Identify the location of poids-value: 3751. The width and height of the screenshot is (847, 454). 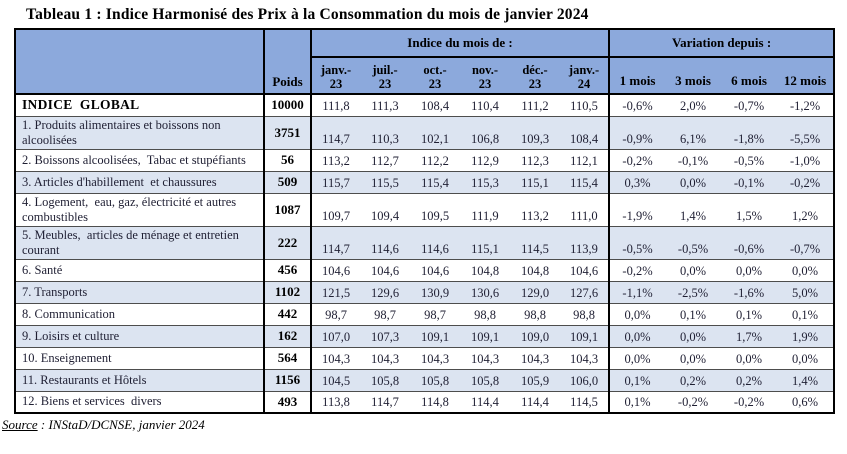
(288, 132).